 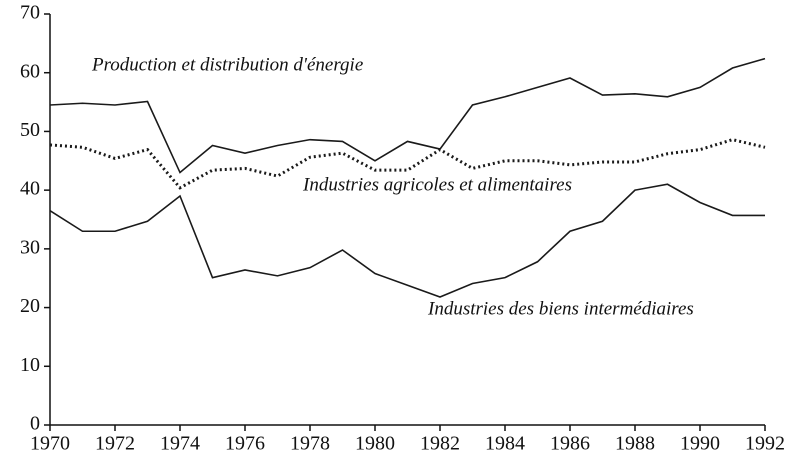 What do you see at coordinates (30, 13) in the screenshot?
I see `y-tick-label: 70` at bounding box center [30, 13].